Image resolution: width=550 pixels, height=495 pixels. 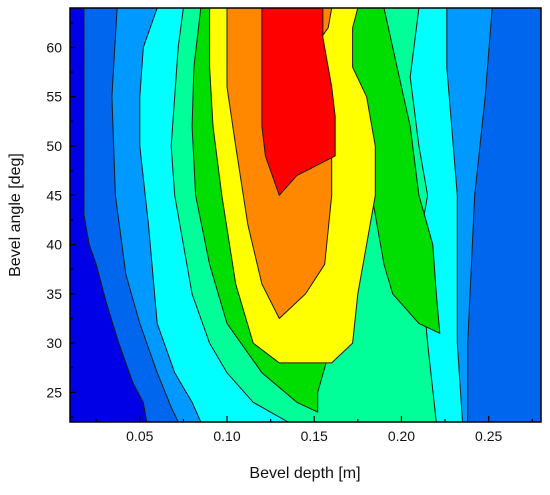 I want to click on y-tick-label: 40, so click(x=54, y=245).